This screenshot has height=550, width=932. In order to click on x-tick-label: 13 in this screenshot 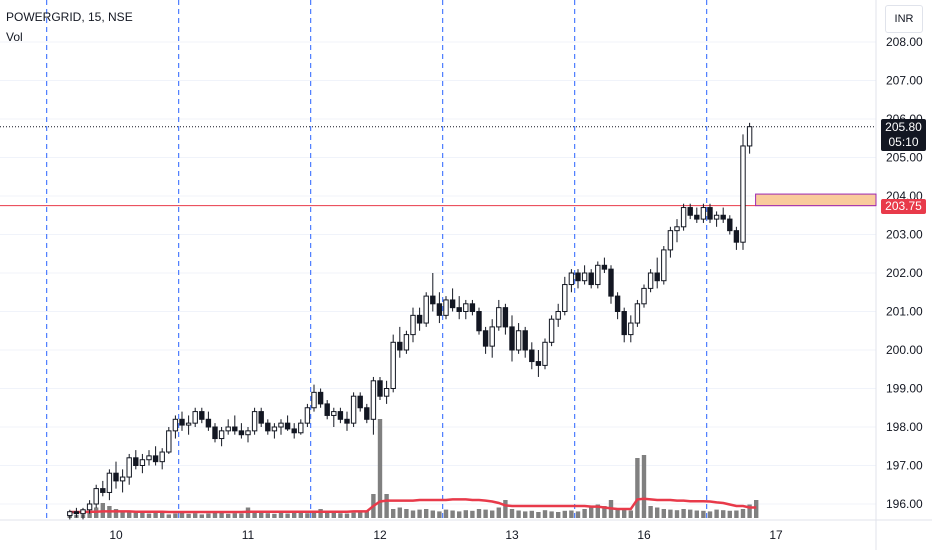, I will do `click(512, 535)`.